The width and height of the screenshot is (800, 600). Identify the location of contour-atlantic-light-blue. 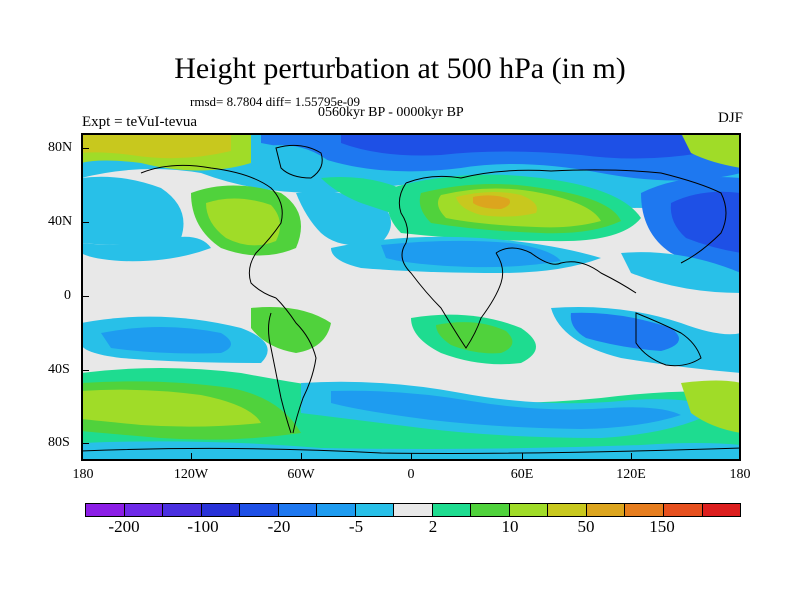
(343, 218).